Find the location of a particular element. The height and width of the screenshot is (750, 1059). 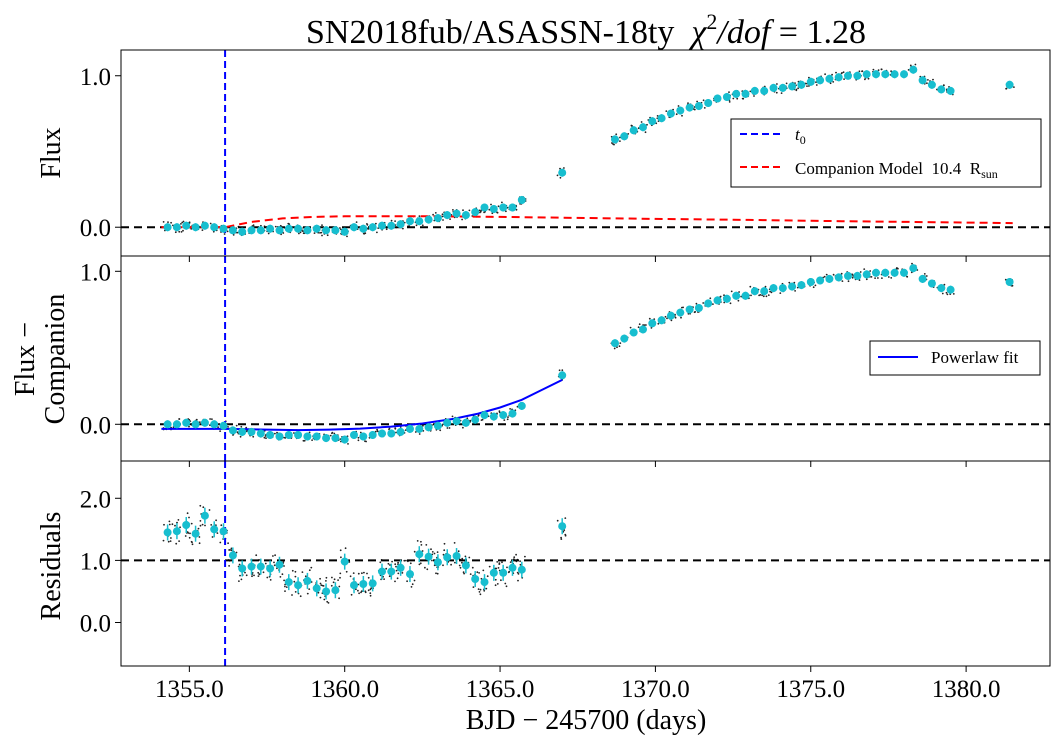

residuals-binned-points is located at coordinates (365, 553).